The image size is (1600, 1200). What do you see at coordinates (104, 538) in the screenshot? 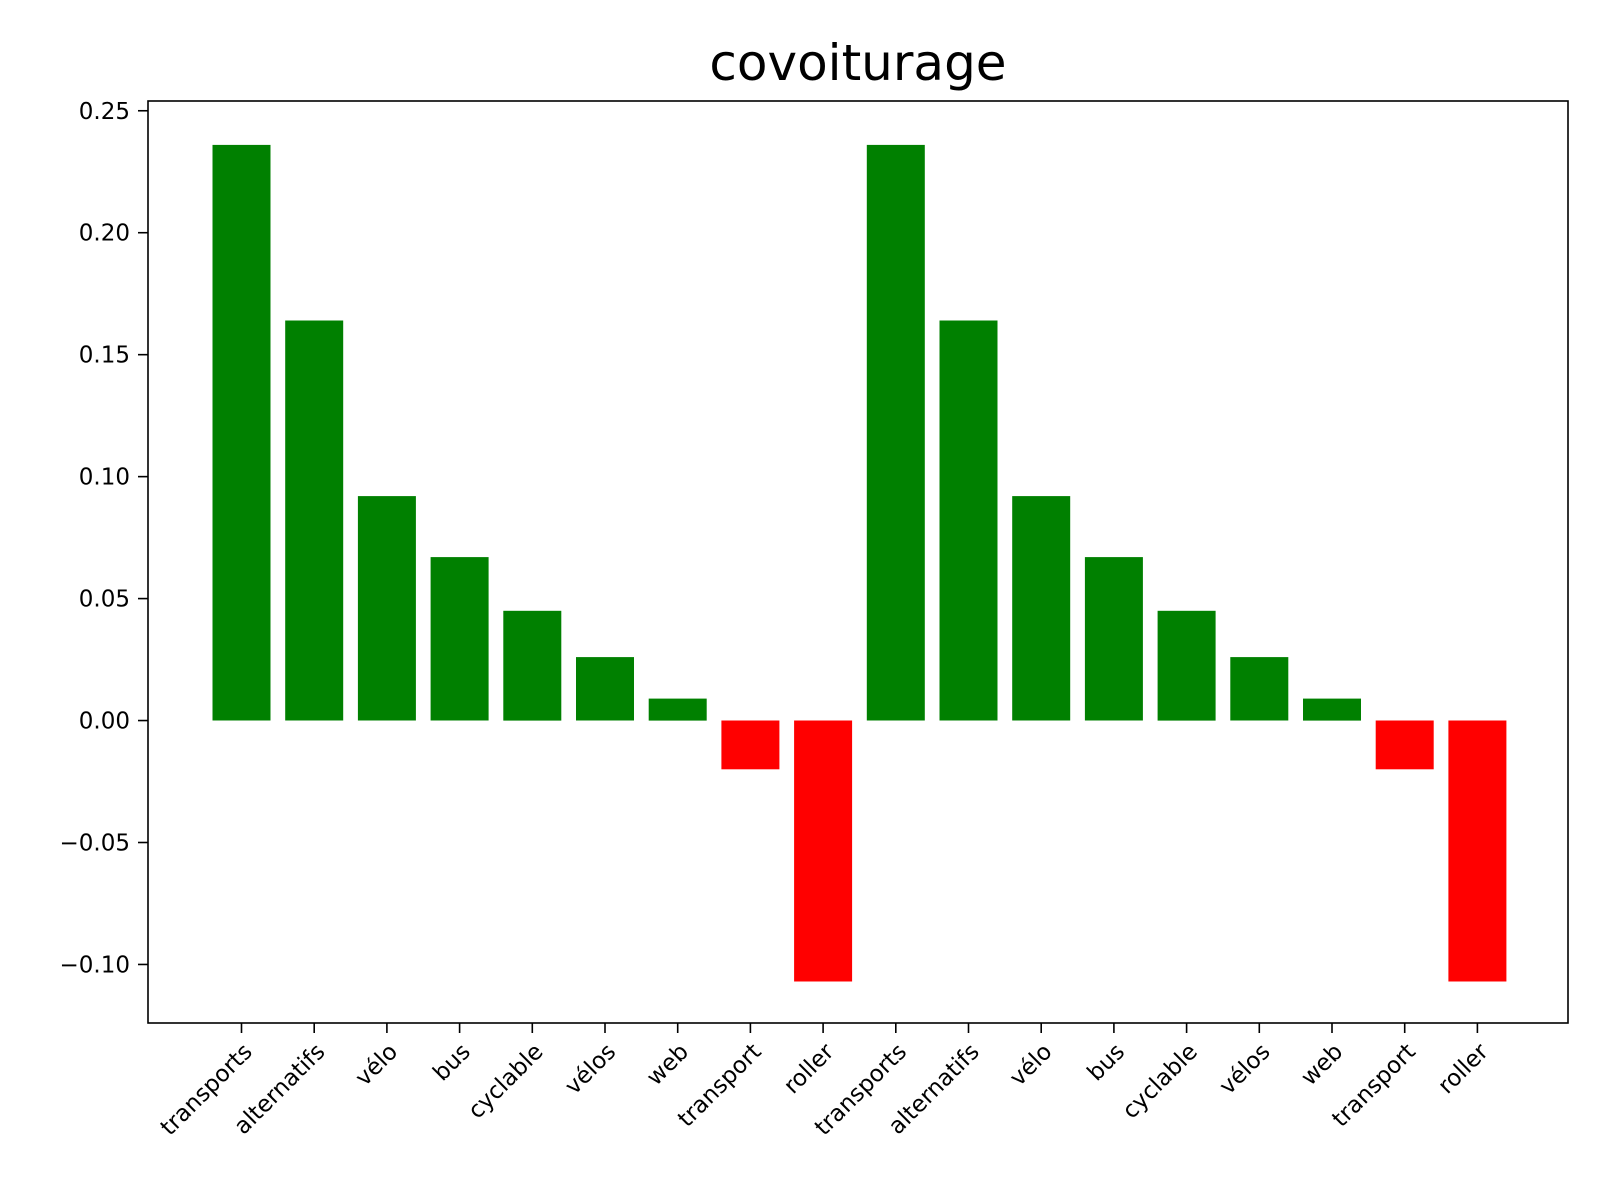
I see `y-axis: 0.25 0.20 0.15 0.10 0.05 0.00 −0.05 −0.10` at bounding box center [104, 538].